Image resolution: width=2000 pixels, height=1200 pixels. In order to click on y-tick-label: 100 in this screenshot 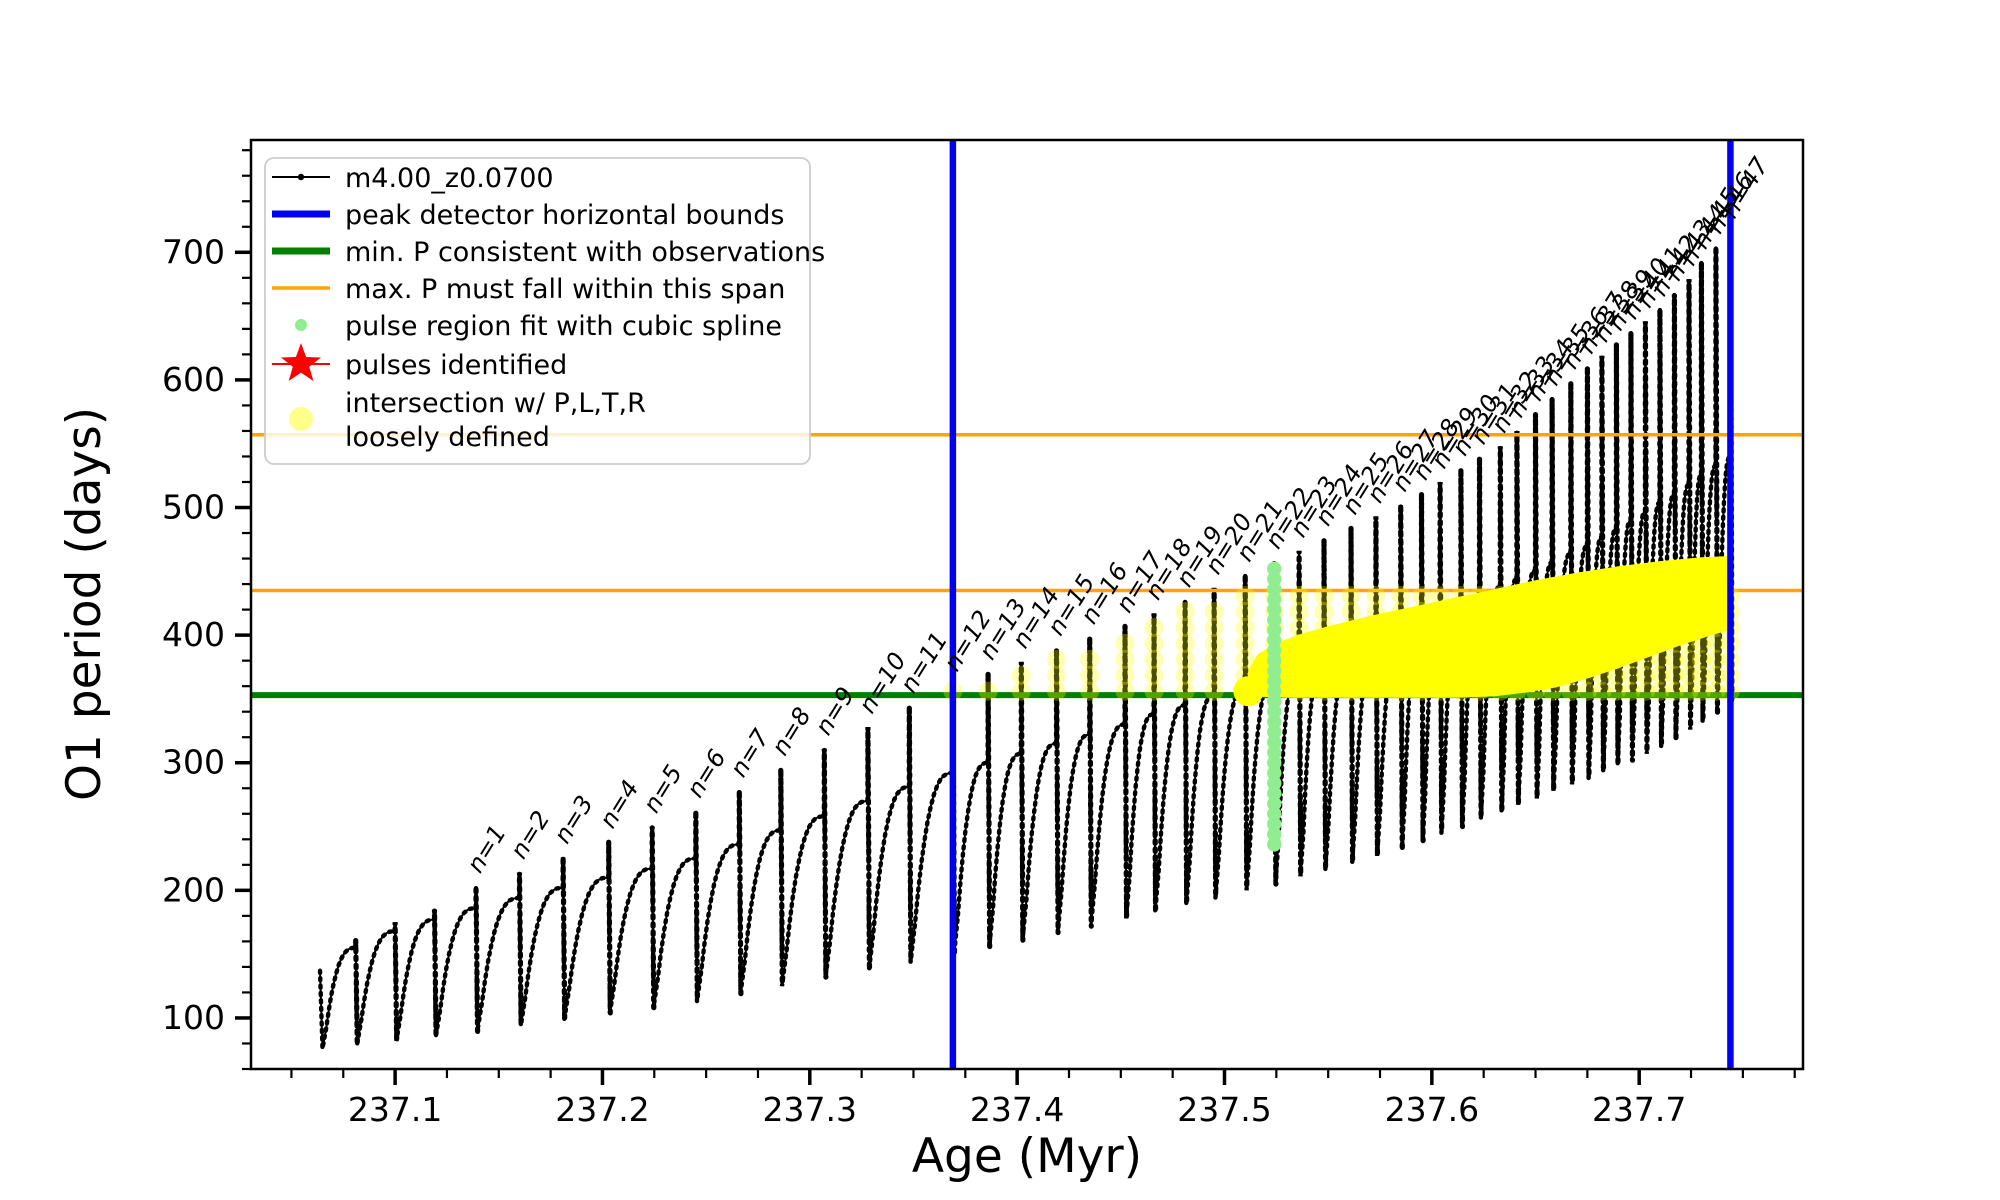, I will do `click(193, 1017)`.